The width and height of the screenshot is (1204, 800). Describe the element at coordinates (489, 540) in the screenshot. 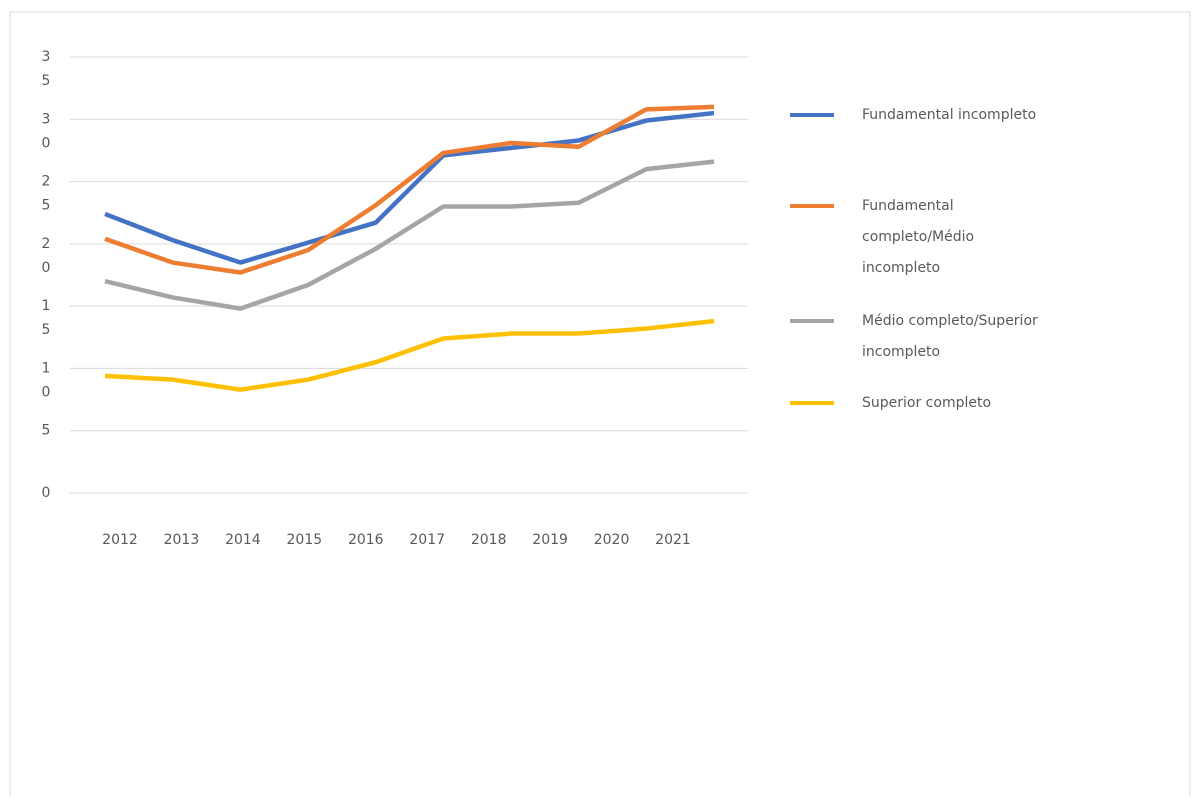

I see `x-tick-label: 2018` at that location.